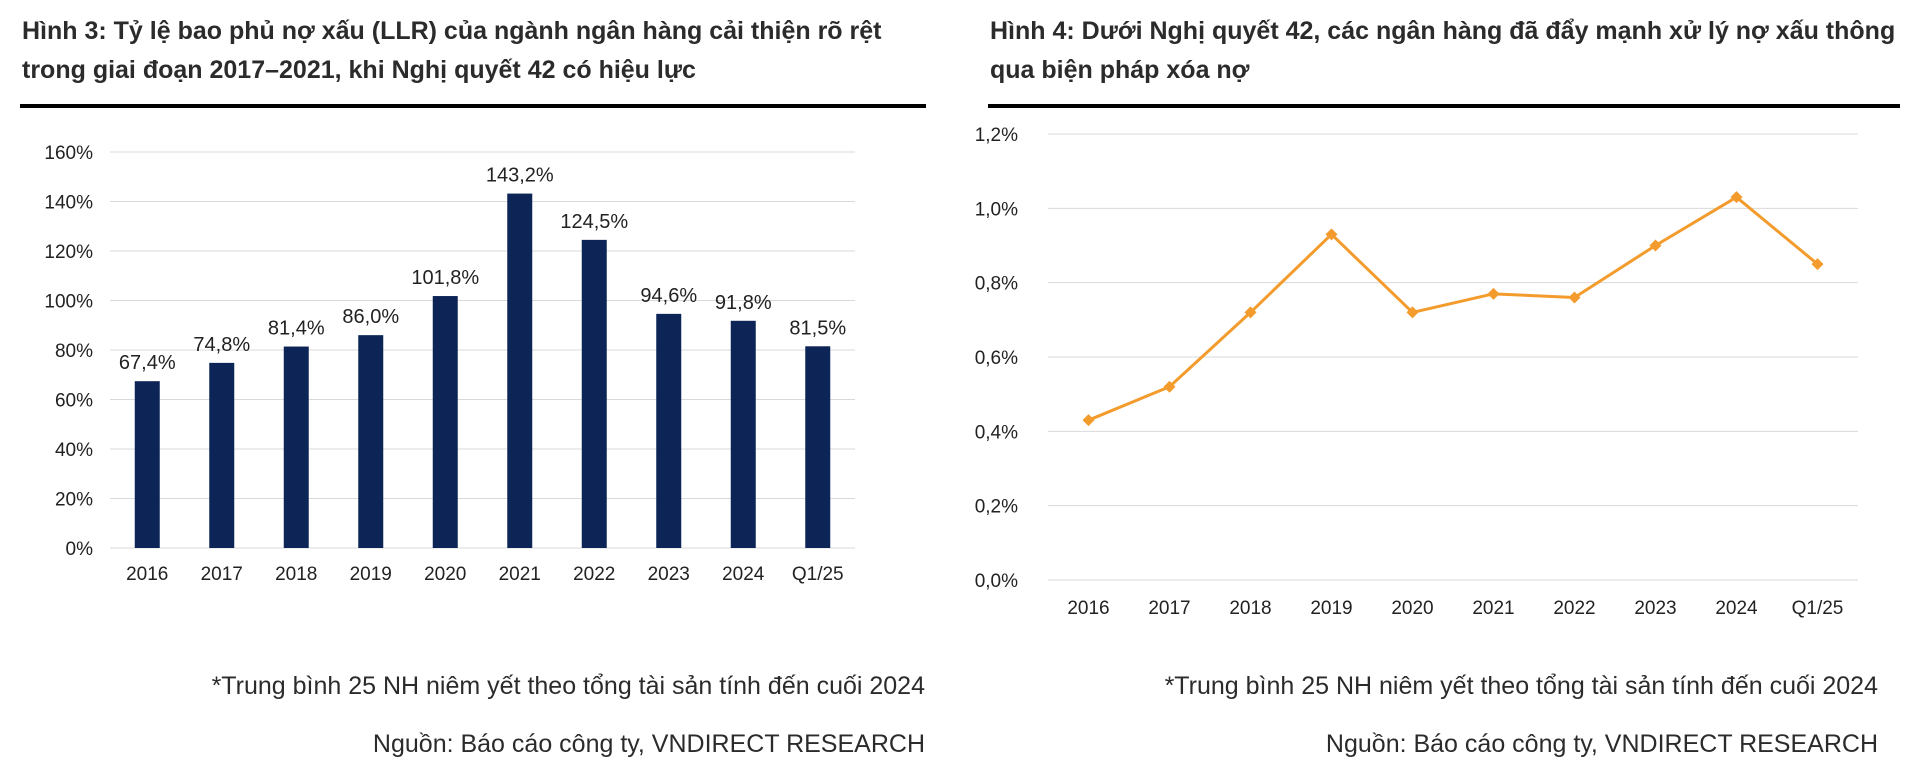  Describe the element at coordinates (996, 135) in the screenshot. I see `y-tick-label: 1,2%` at that location.